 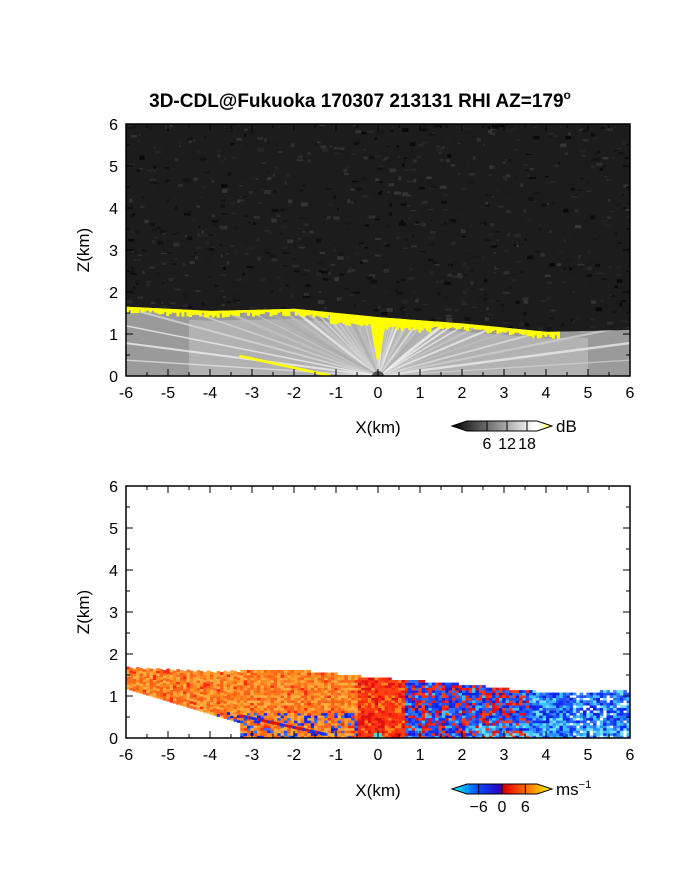 I want to click on y-tick-label: 3, so click(x=113, y=251).